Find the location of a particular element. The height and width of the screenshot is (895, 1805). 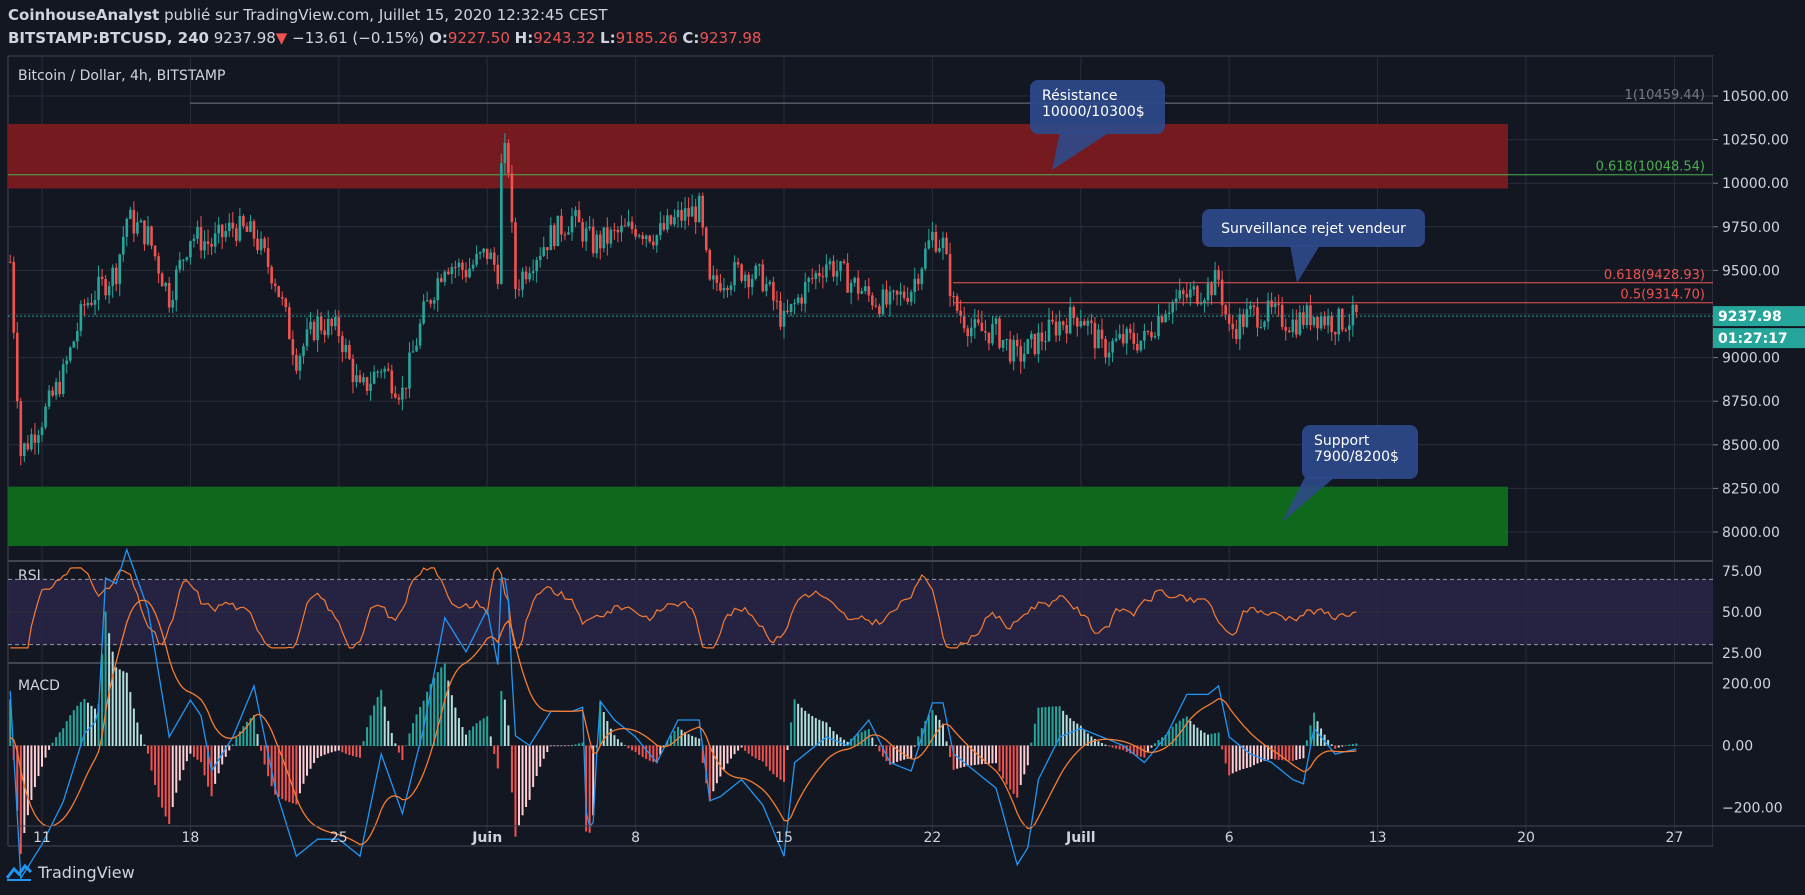

price-tick-label: 9000.00 is located at coordinates (1751, 359).